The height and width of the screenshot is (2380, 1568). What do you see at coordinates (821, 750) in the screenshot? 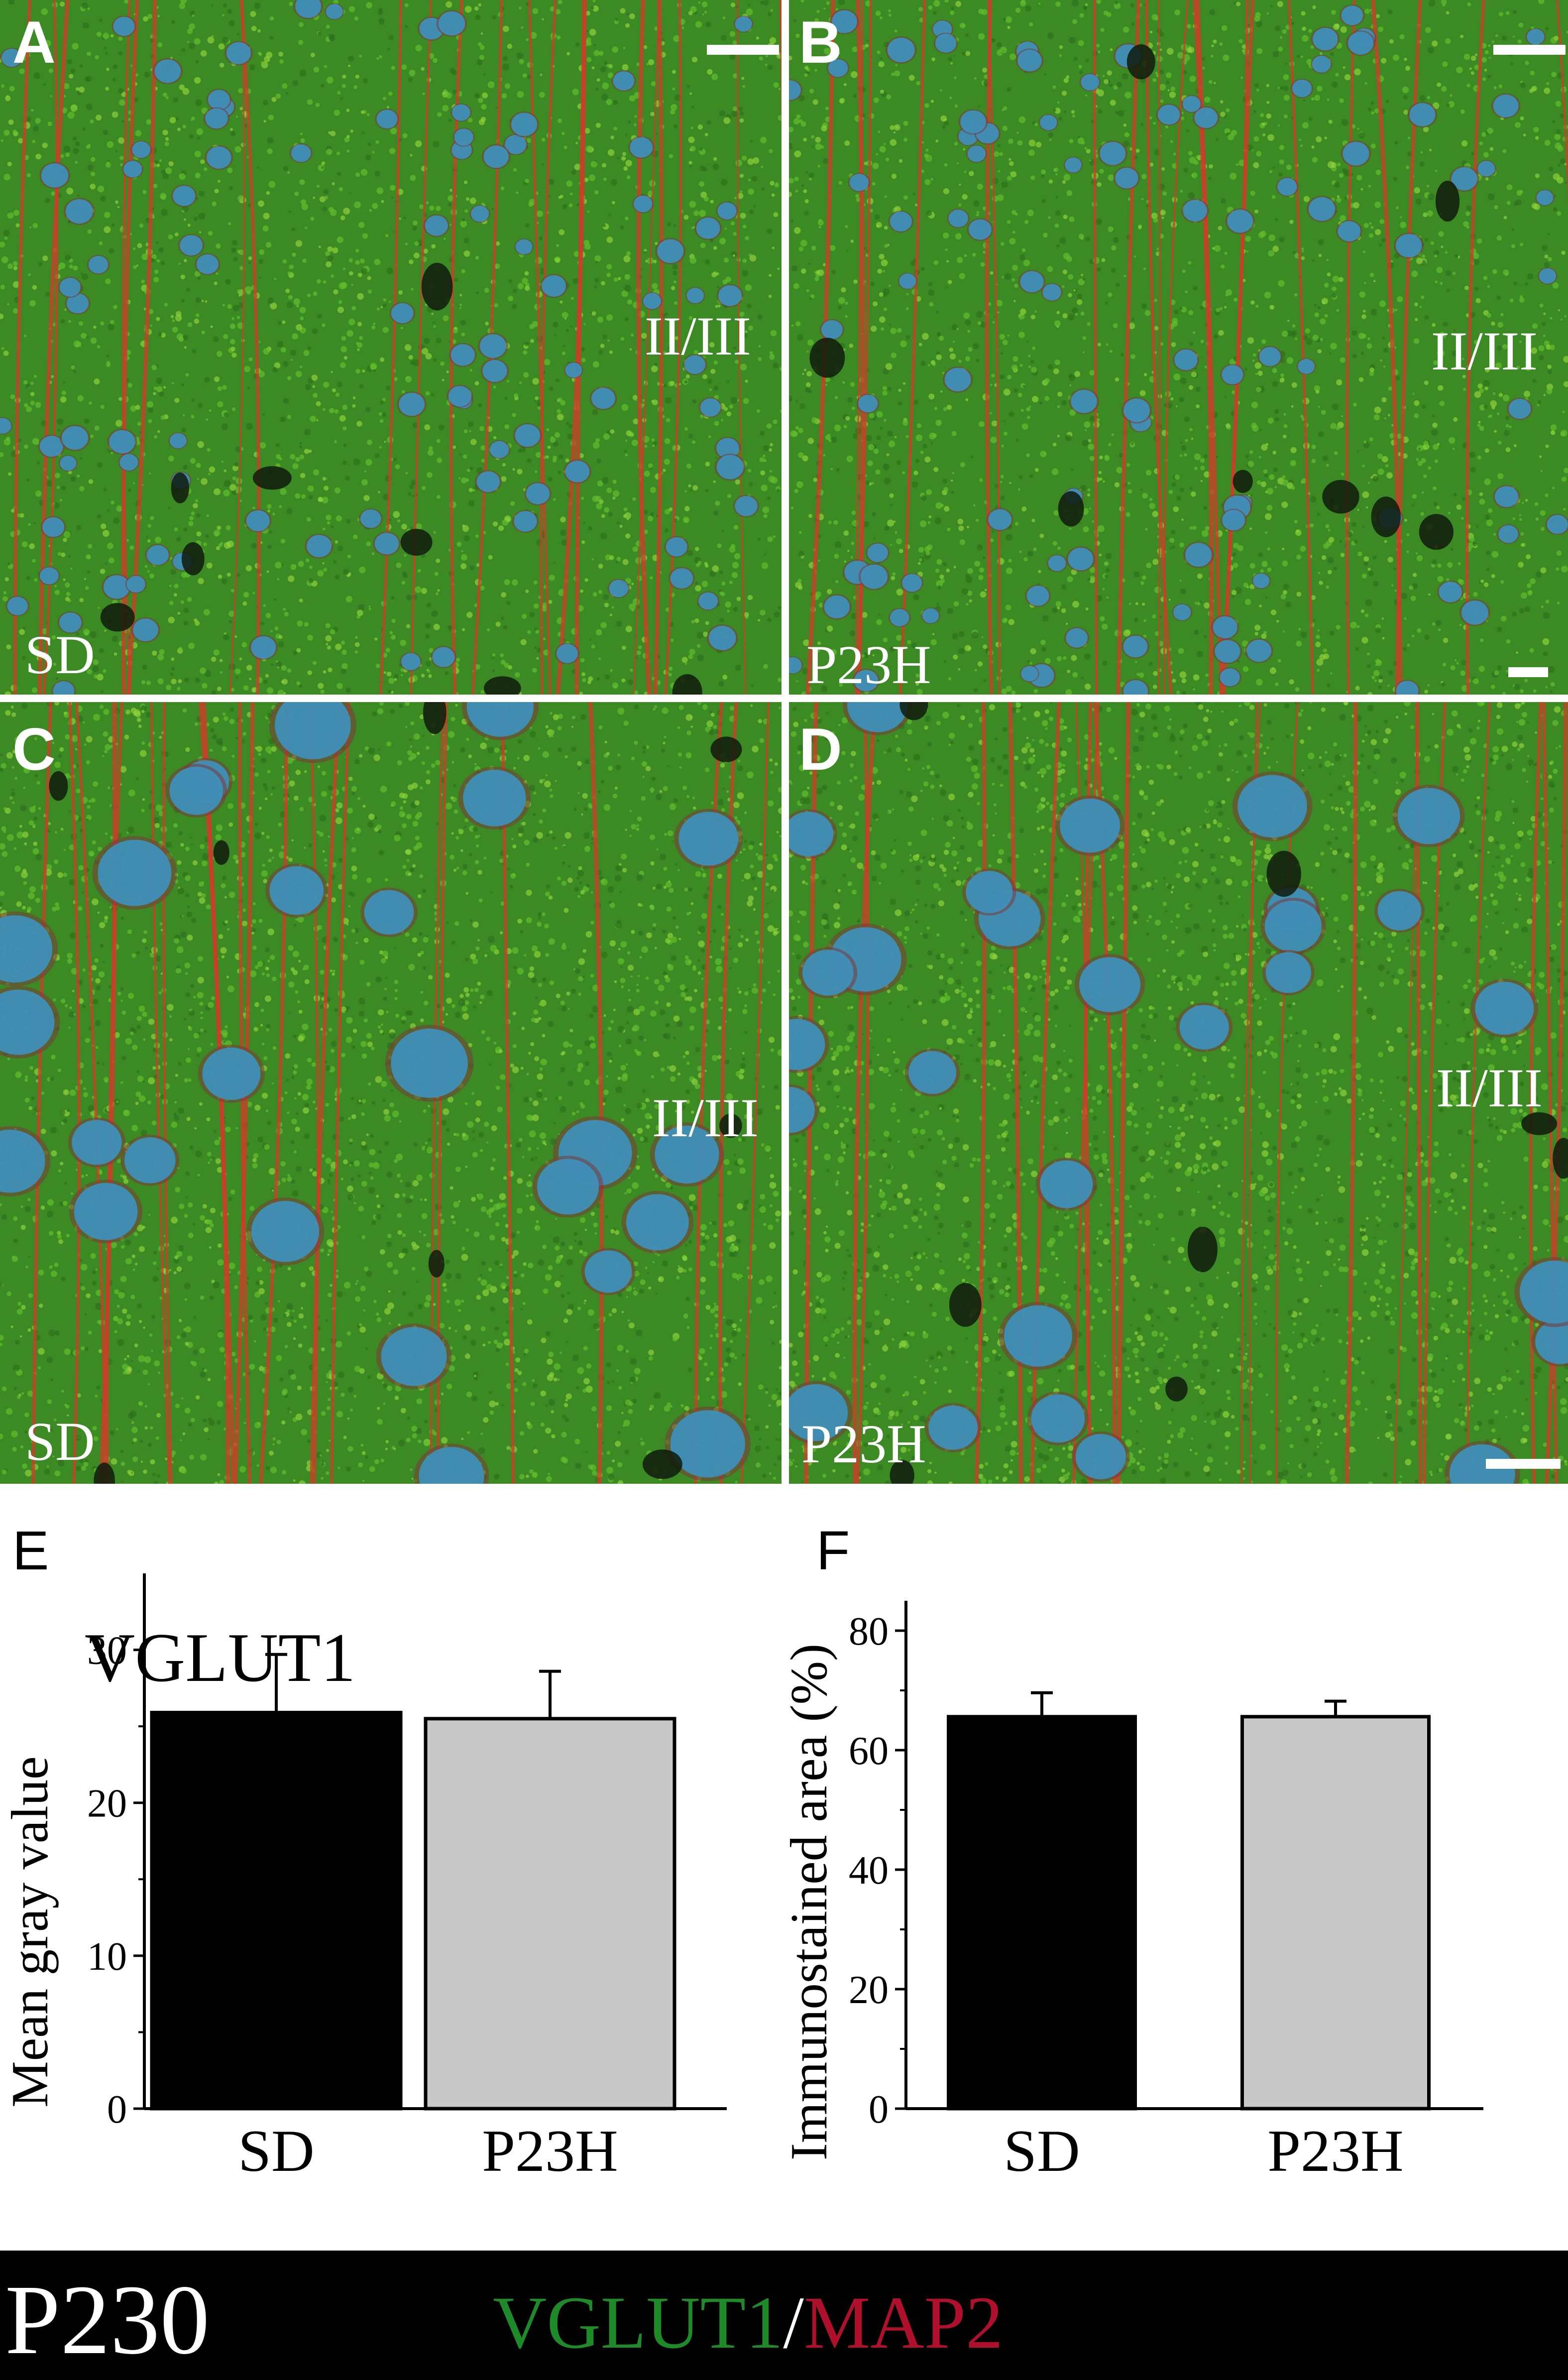
I see `panel-letter-d: D` at bounding box center [821, 750].